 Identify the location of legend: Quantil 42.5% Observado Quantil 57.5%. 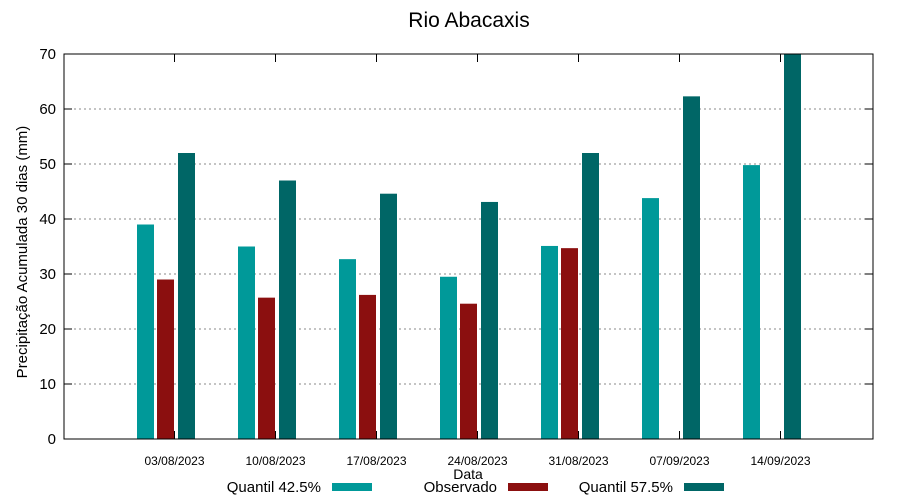
(475, 487).